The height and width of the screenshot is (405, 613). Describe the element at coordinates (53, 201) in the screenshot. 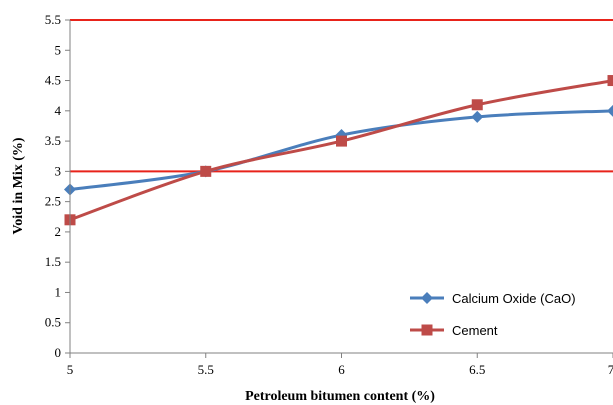

I see `y-tick-label: 2.5` at that location.